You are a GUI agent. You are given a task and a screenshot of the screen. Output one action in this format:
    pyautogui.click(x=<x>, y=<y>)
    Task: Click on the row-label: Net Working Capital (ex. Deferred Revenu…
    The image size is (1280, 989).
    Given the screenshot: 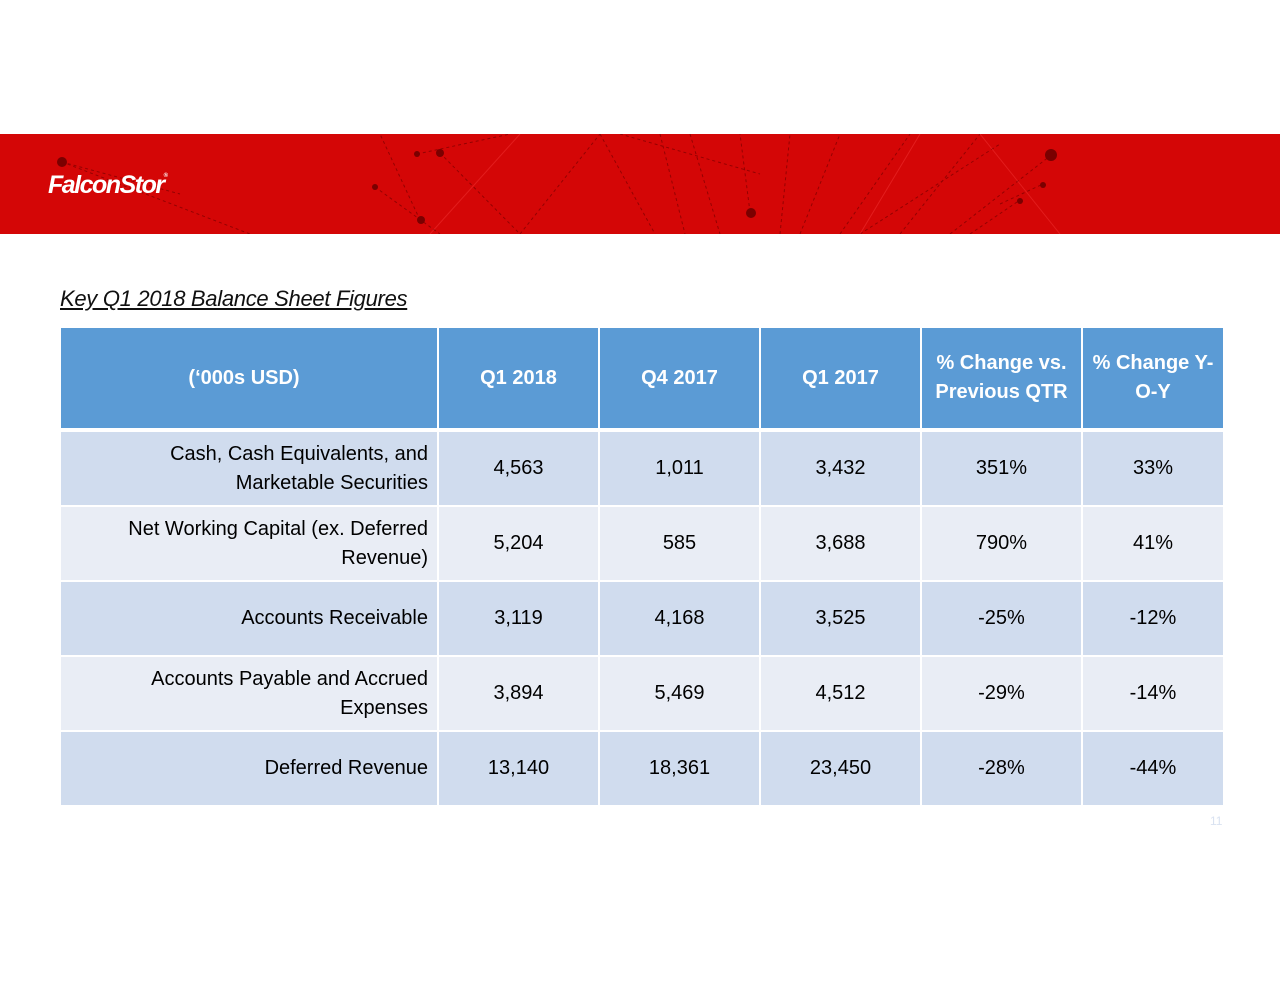 What is the action you would take?
    pyautogui.click(x=249, y=543)
    